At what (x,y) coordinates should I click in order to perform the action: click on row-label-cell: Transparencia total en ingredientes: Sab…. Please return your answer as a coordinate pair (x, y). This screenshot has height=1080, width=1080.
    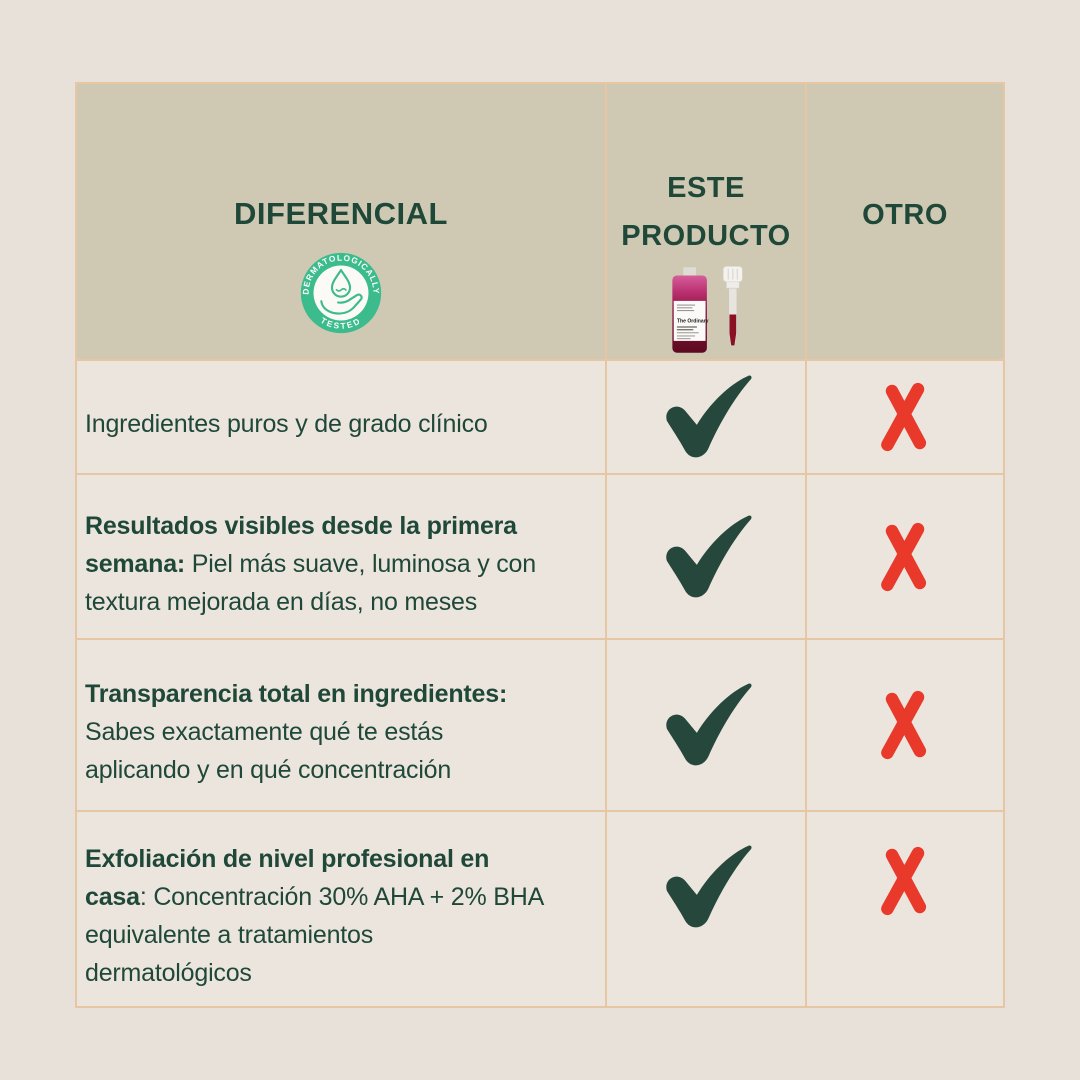
    Looking at the image, I should click on (341, 725).